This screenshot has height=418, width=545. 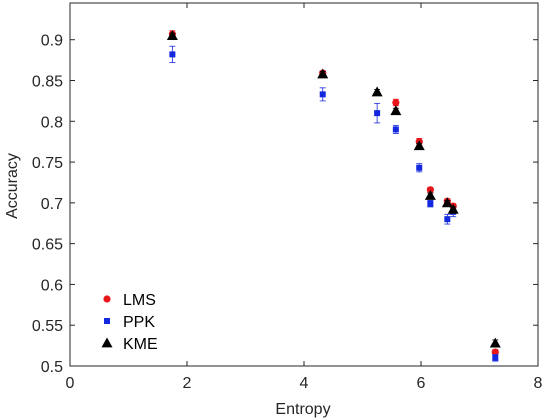 What do you see at coordinates (140, 344) in the screenshot?
I see `legend-label-kme: KME` at bounding box center [140, 344].